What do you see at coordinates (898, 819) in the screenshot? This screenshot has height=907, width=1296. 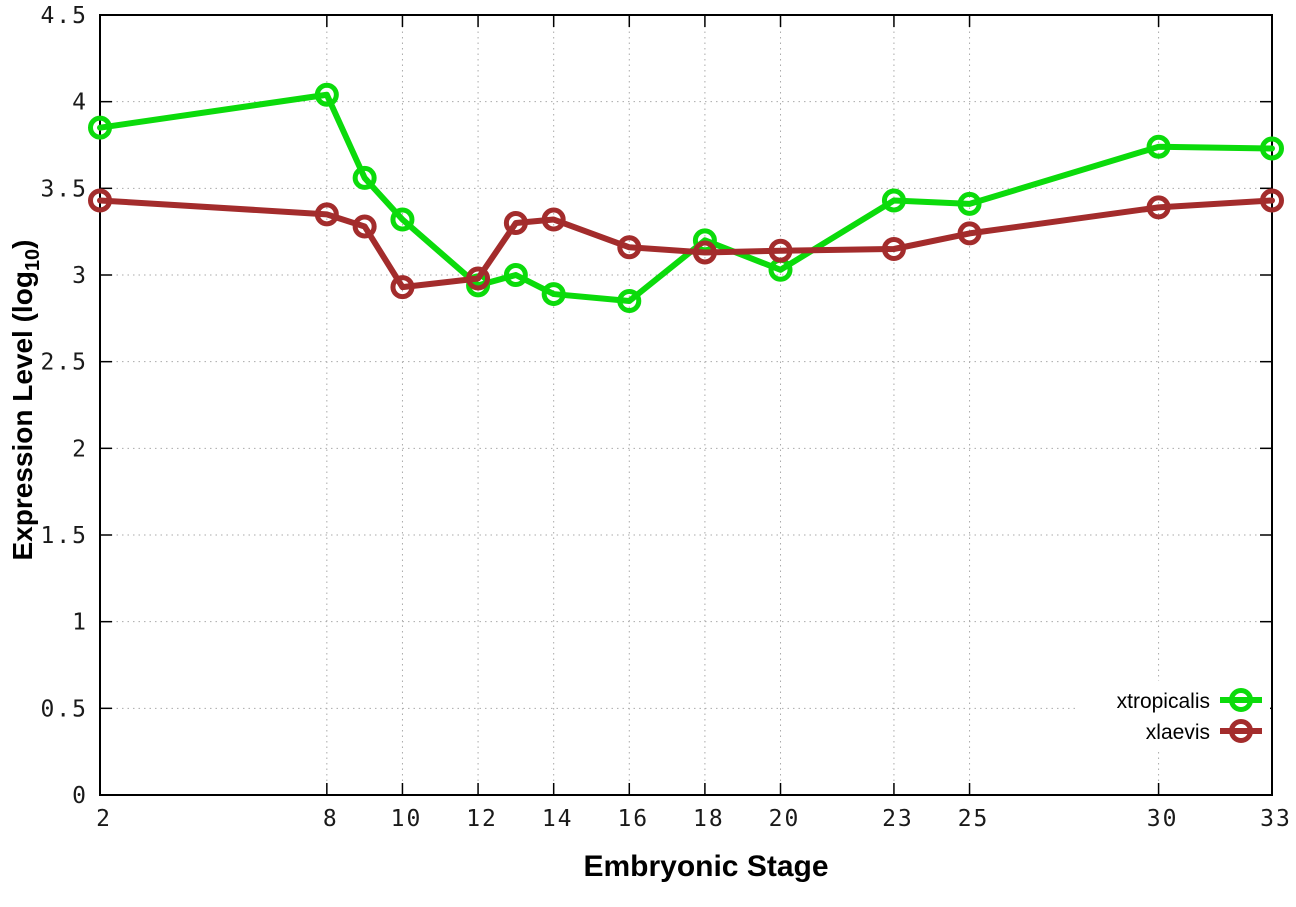 I see `x-tick-label: 23` at bounding box center [898, 819].